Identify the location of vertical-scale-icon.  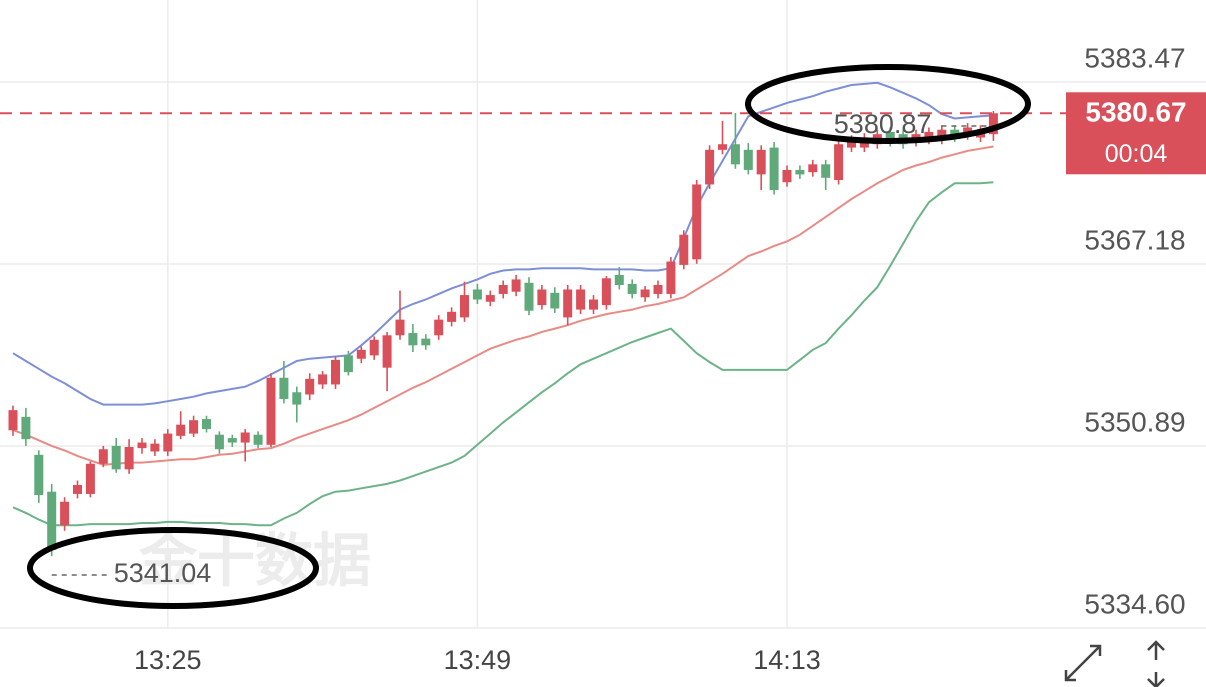
(1156, 663).